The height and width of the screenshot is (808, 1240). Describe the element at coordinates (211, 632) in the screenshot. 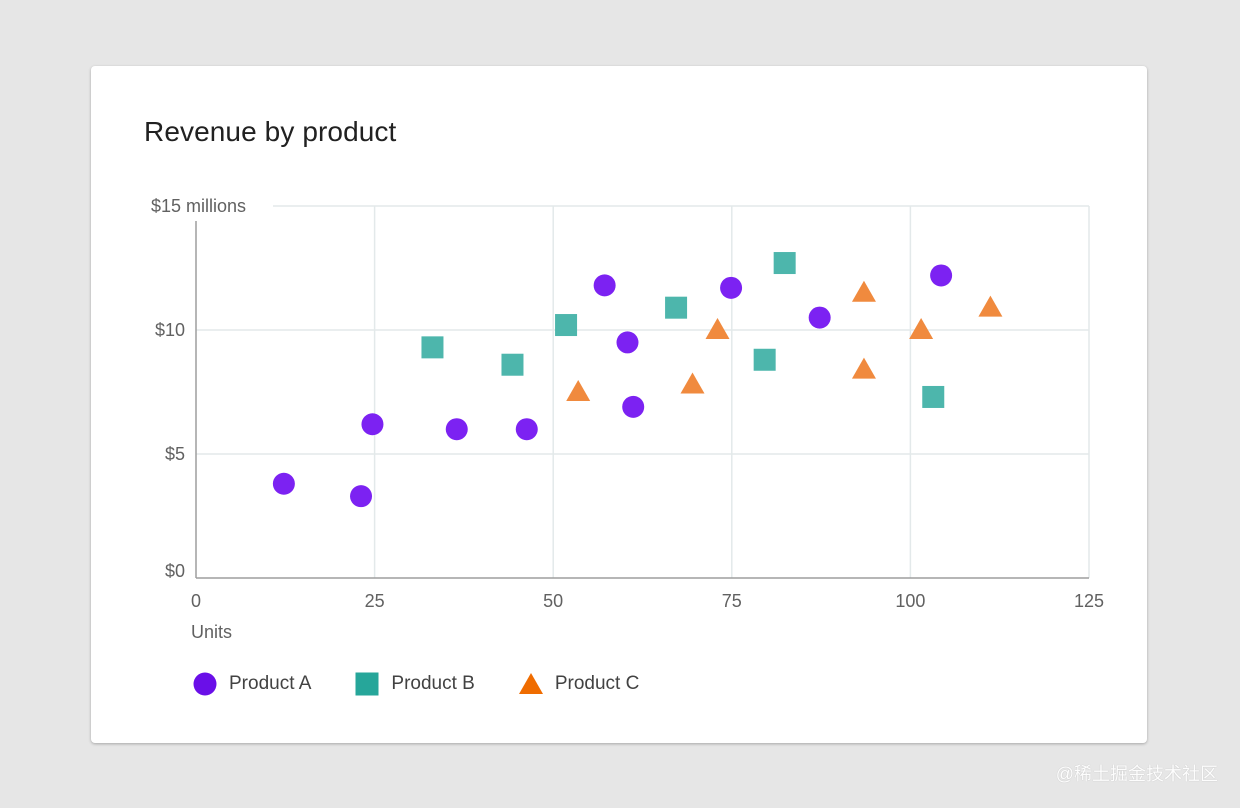

I see `x-axis-title: Units` at that location.